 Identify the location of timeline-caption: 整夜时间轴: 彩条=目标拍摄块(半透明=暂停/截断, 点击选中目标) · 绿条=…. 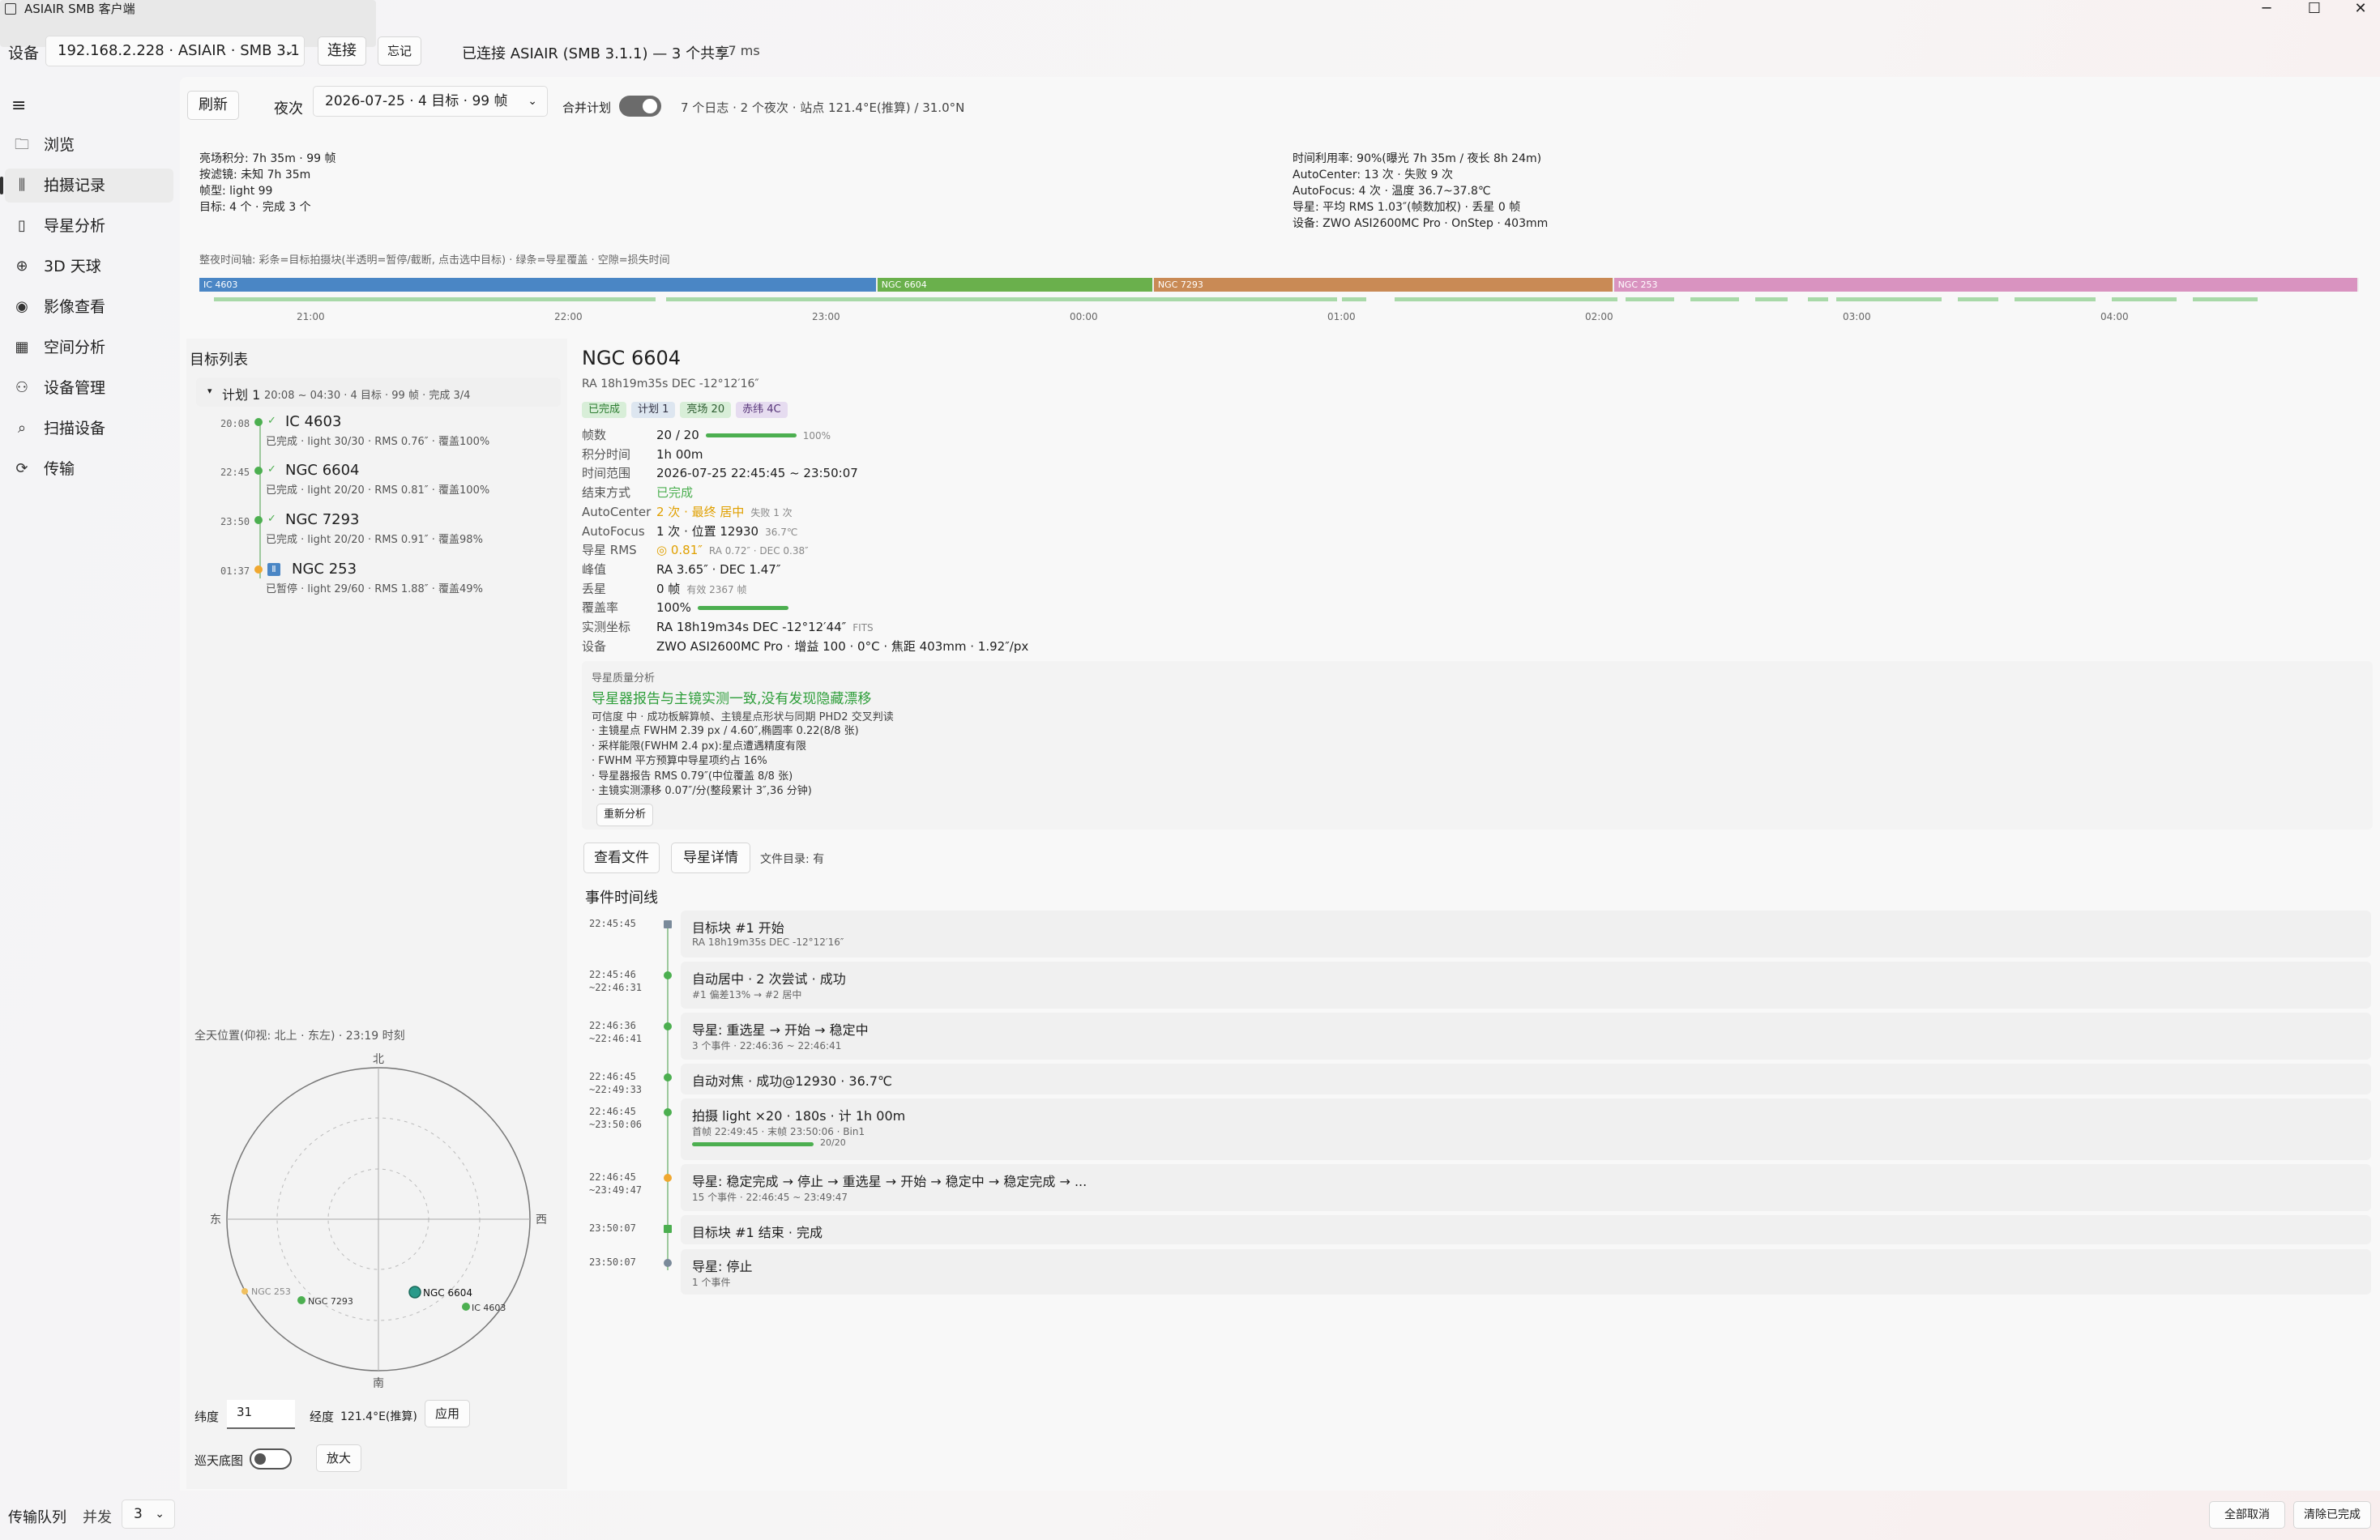
(434, 261).